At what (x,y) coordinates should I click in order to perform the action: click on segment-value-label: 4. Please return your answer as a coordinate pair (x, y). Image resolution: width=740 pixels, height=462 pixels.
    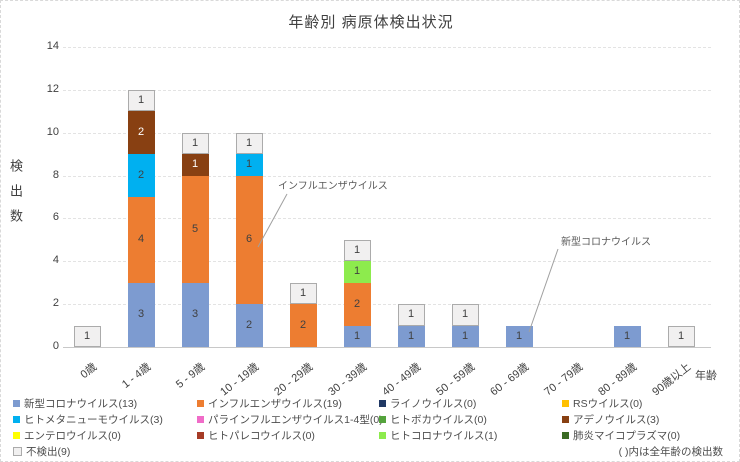
    Looking at the image, I should click on (141, 239).